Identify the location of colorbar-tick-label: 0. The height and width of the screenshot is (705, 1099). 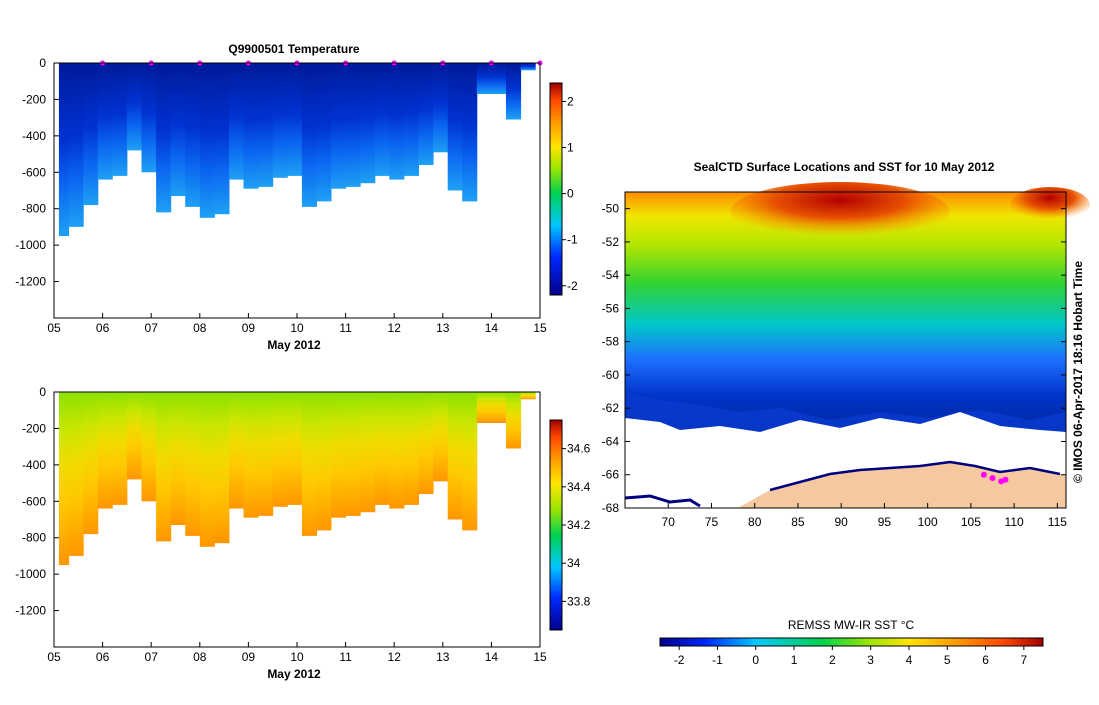
(570, 194).